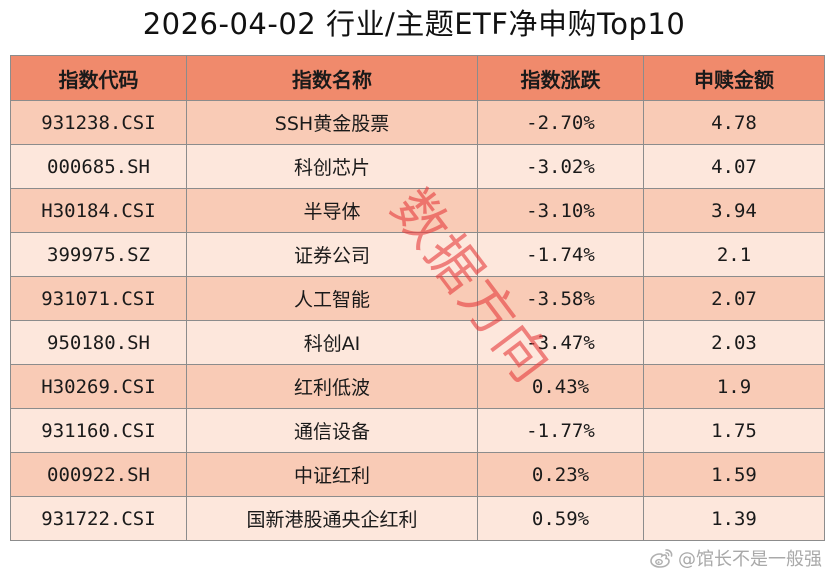  Describe the element at coordinates (560, 254) in the screenshot. I see `cell-index-change: -1.74%` at that location.